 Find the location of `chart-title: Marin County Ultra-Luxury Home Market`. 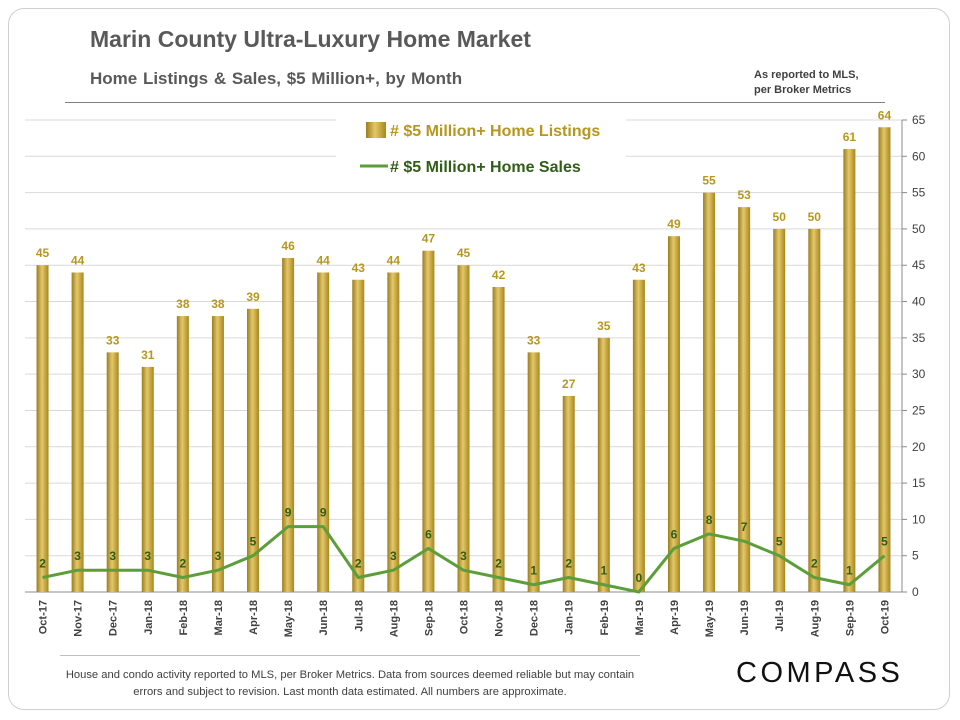

chart-title: Marin County Ultra-Luxury Home Market is located at coordinates (310, 39).